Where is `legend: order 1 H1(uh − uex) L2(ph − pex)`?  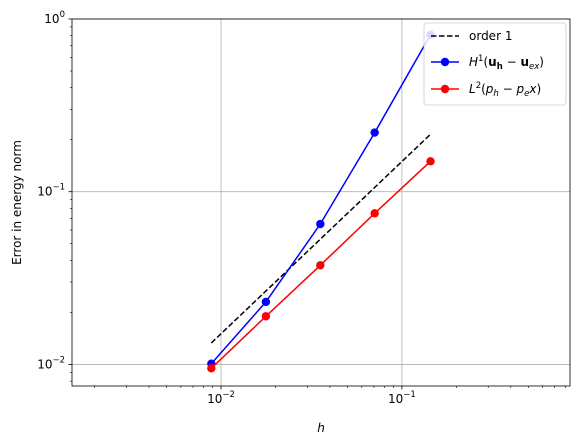
legend: order 1 H1(uh − uex) L2(ph − pex) is located at coordinates (495, 64).